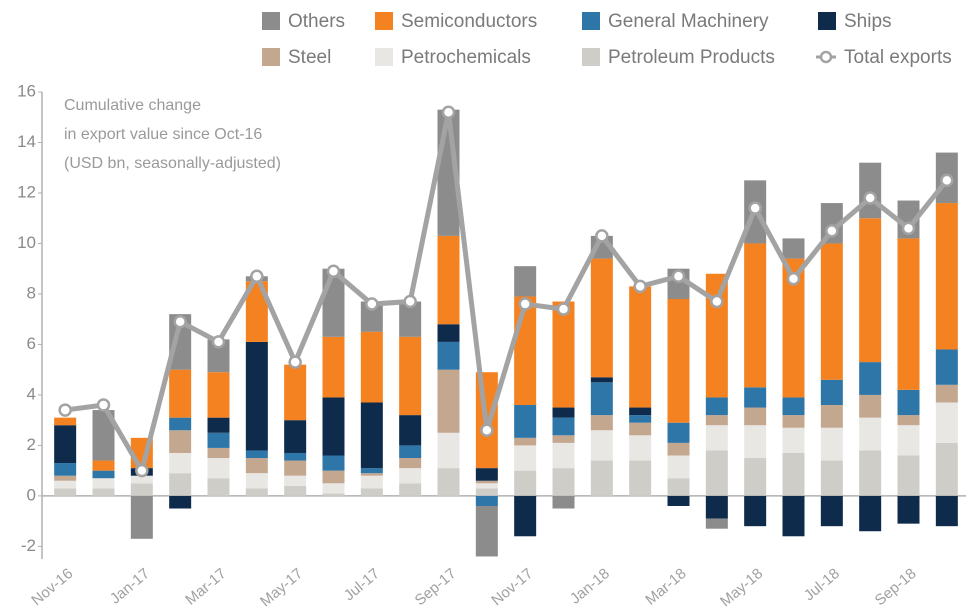 The width and height of the screenshot is (969, 611). What do you see at coordinates (205, 587) in the screenshot?
I see `x-tick-label: Mar-17` at bounding box center [205, 587].